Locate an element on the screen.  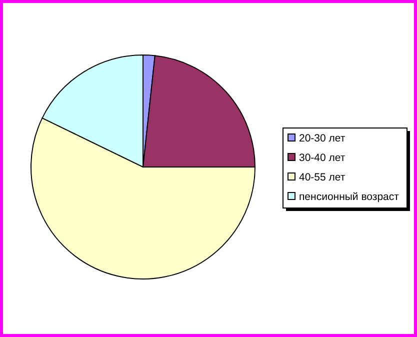
legend-label: 40-55 лет is located at coordinates (322, 178).